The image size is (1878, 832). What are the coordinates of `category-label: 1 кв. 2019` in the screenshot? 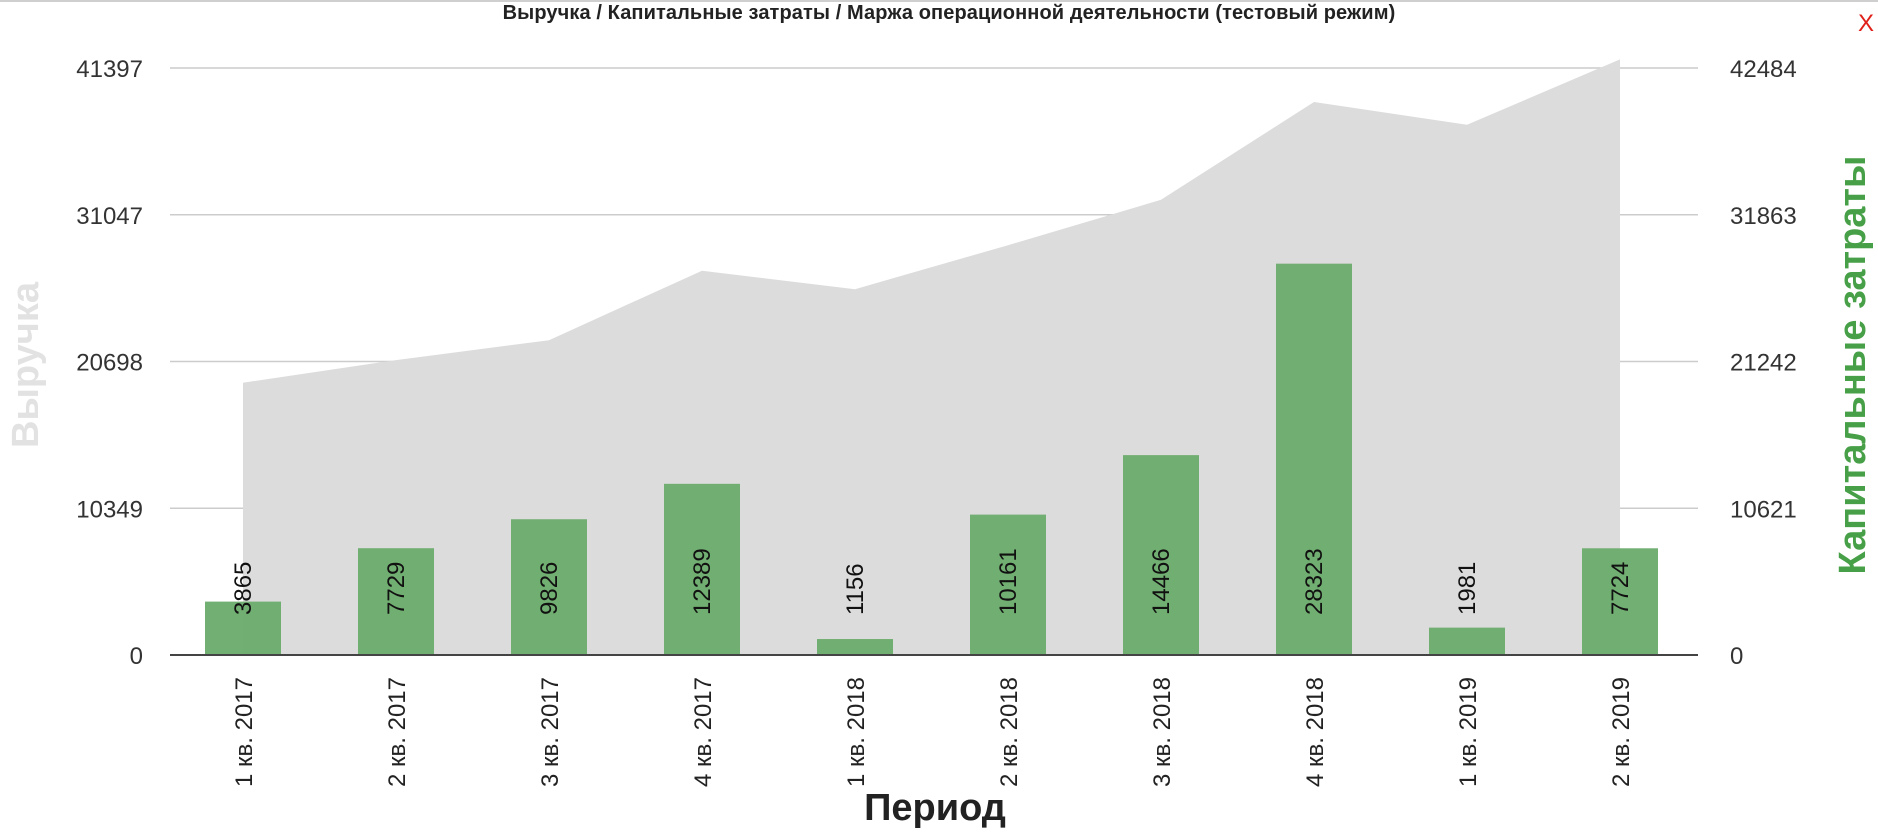 It's located at (1468, 732).